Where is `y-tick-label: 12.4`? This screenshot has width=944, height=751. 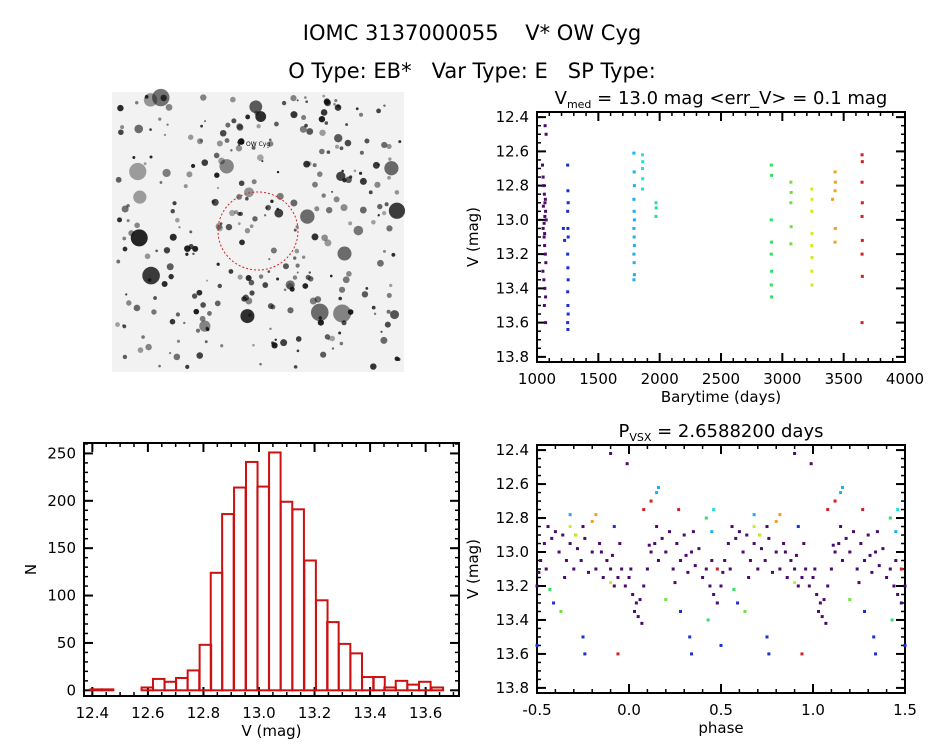 y-tick-label: 12.4 is located at coordinates (512, 450).